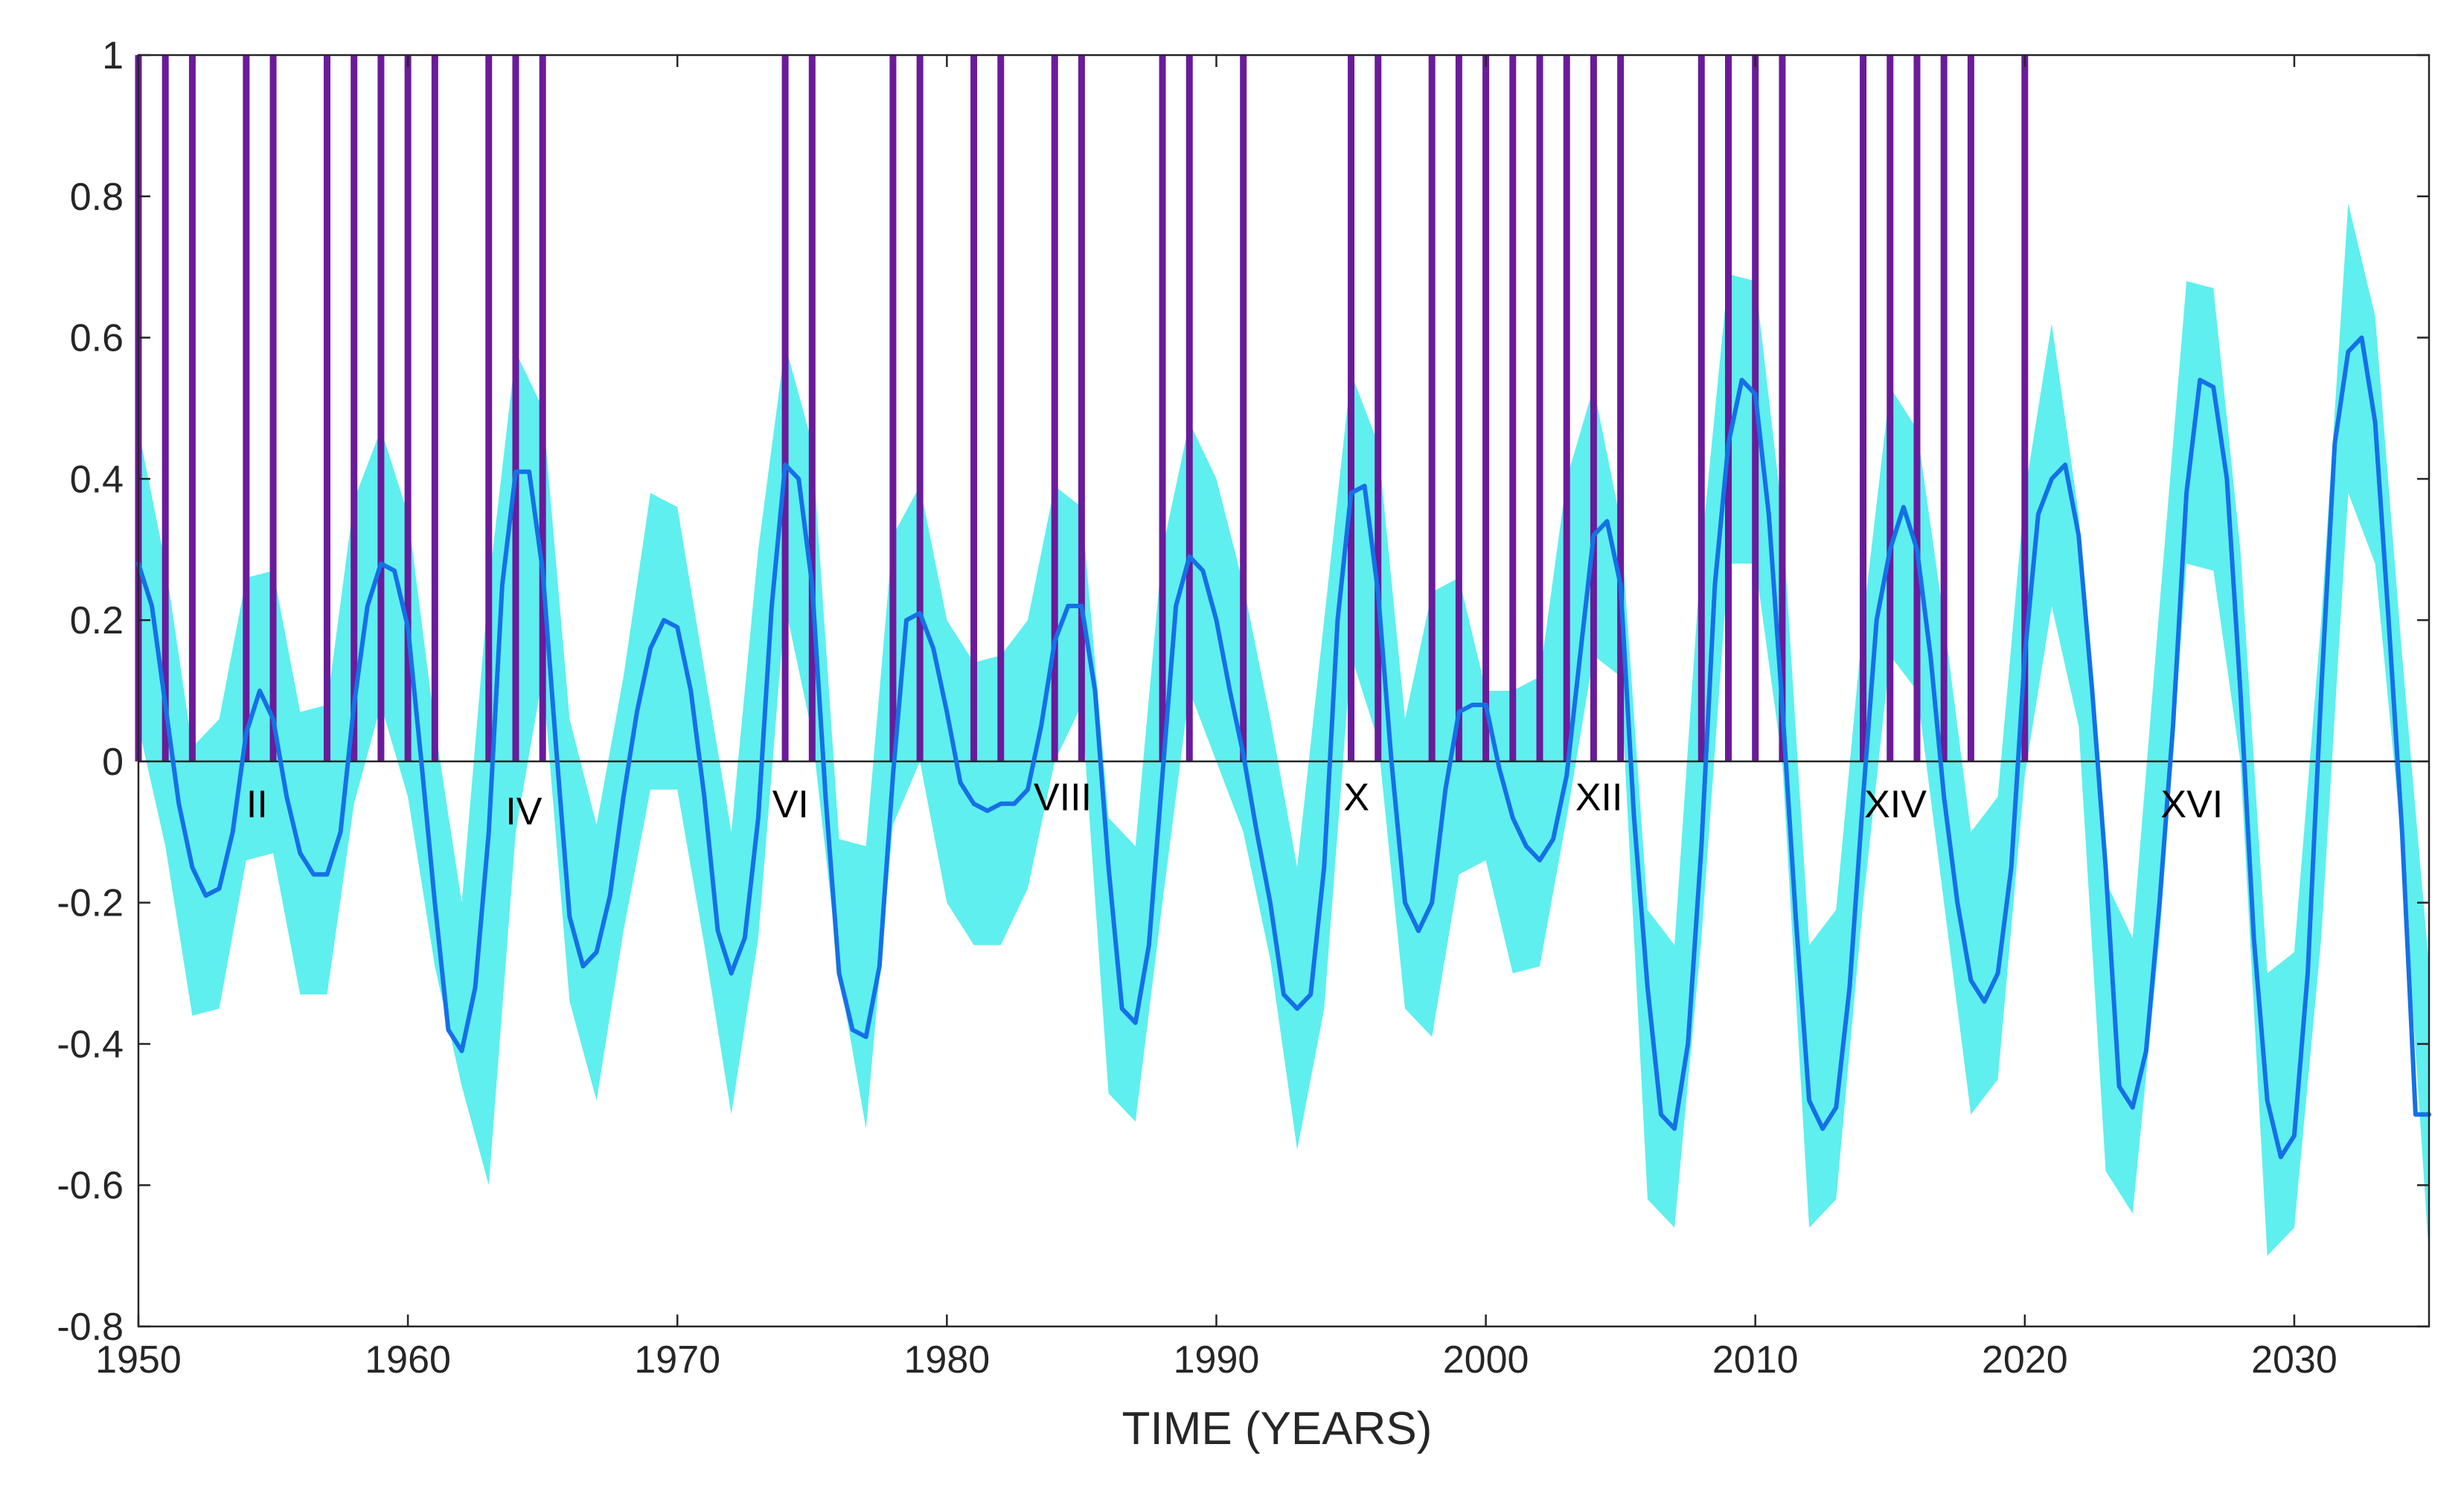 The height and width of the screenshot is (1485, 2464). What do you see at coordinates (1356, 797) in the screenshot?
I see `cycle-label-X: X` at bounding box center [1356, 797].